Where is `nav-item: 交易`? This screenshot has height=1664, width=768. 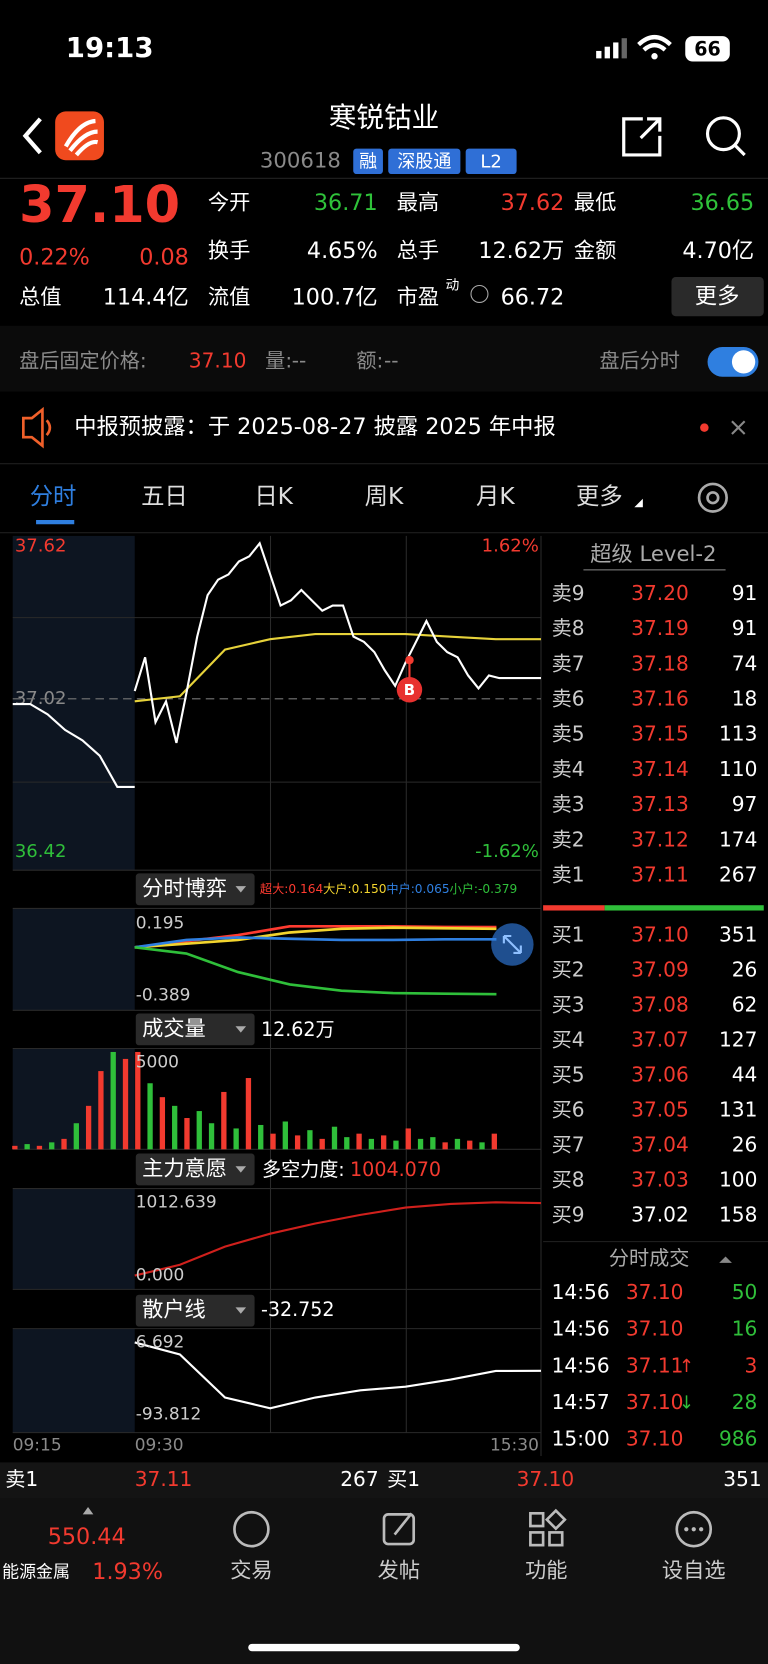
nav-item: 交易 is located at coordinates (251, 1571).